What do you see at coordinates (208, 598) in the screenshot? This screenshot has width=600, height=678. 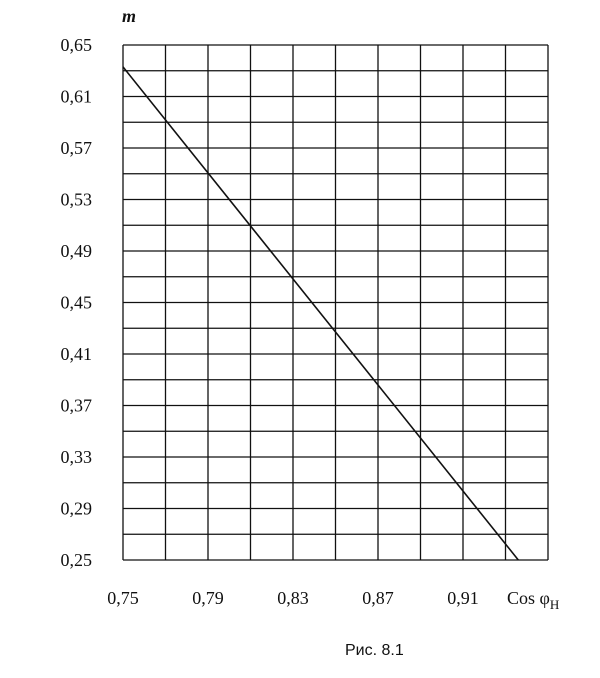 I see `x-tick-label: 0,79` at bounding box center [208, 598].